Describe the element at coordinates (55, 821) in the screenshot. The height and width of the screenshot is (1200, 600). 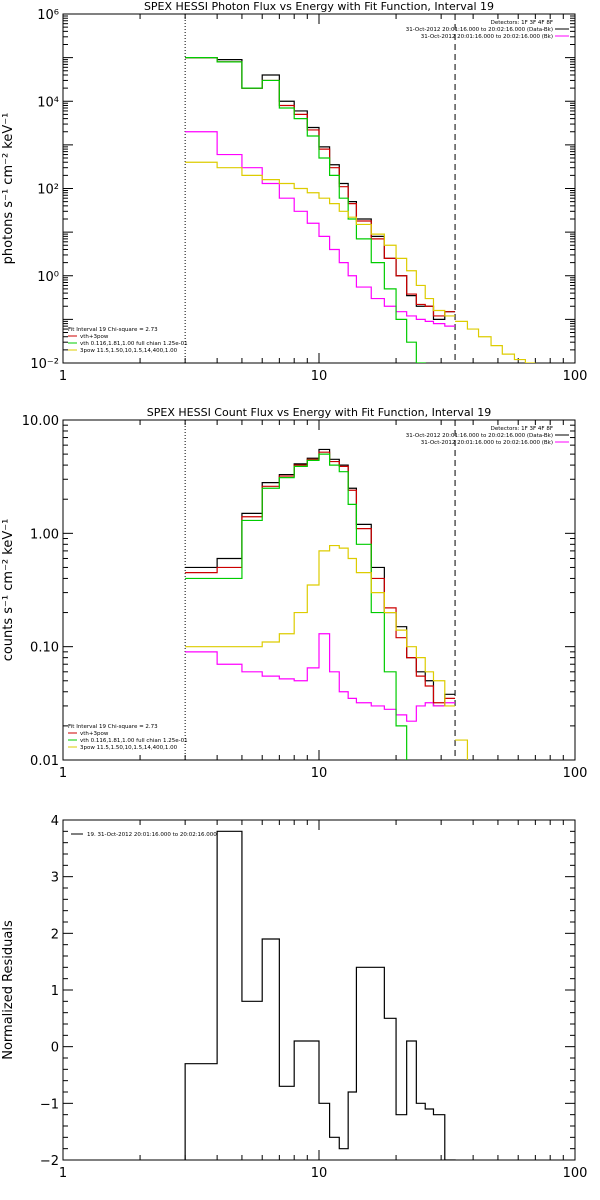
I see `y-tick-label: 4` at that location.